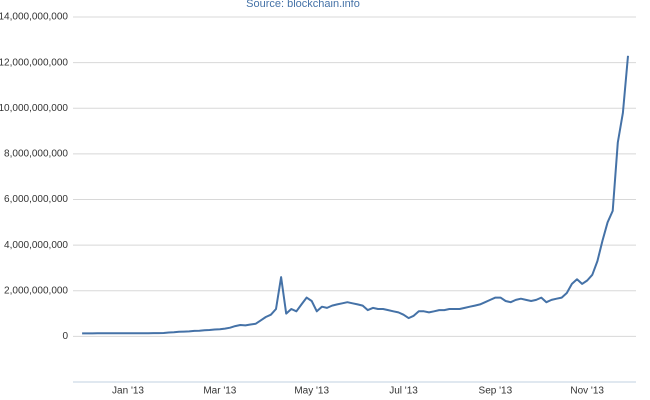 The image size is (650, 400). I want to click on x-tick-label: Jan '13, so click(128, 391).